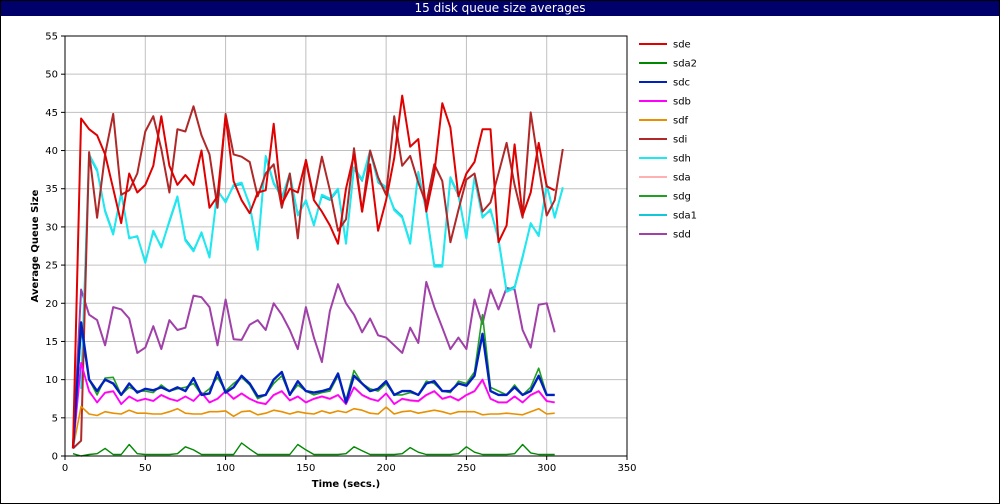  I want to click on x-axis-label: Time (secs.), so click(346, 484).